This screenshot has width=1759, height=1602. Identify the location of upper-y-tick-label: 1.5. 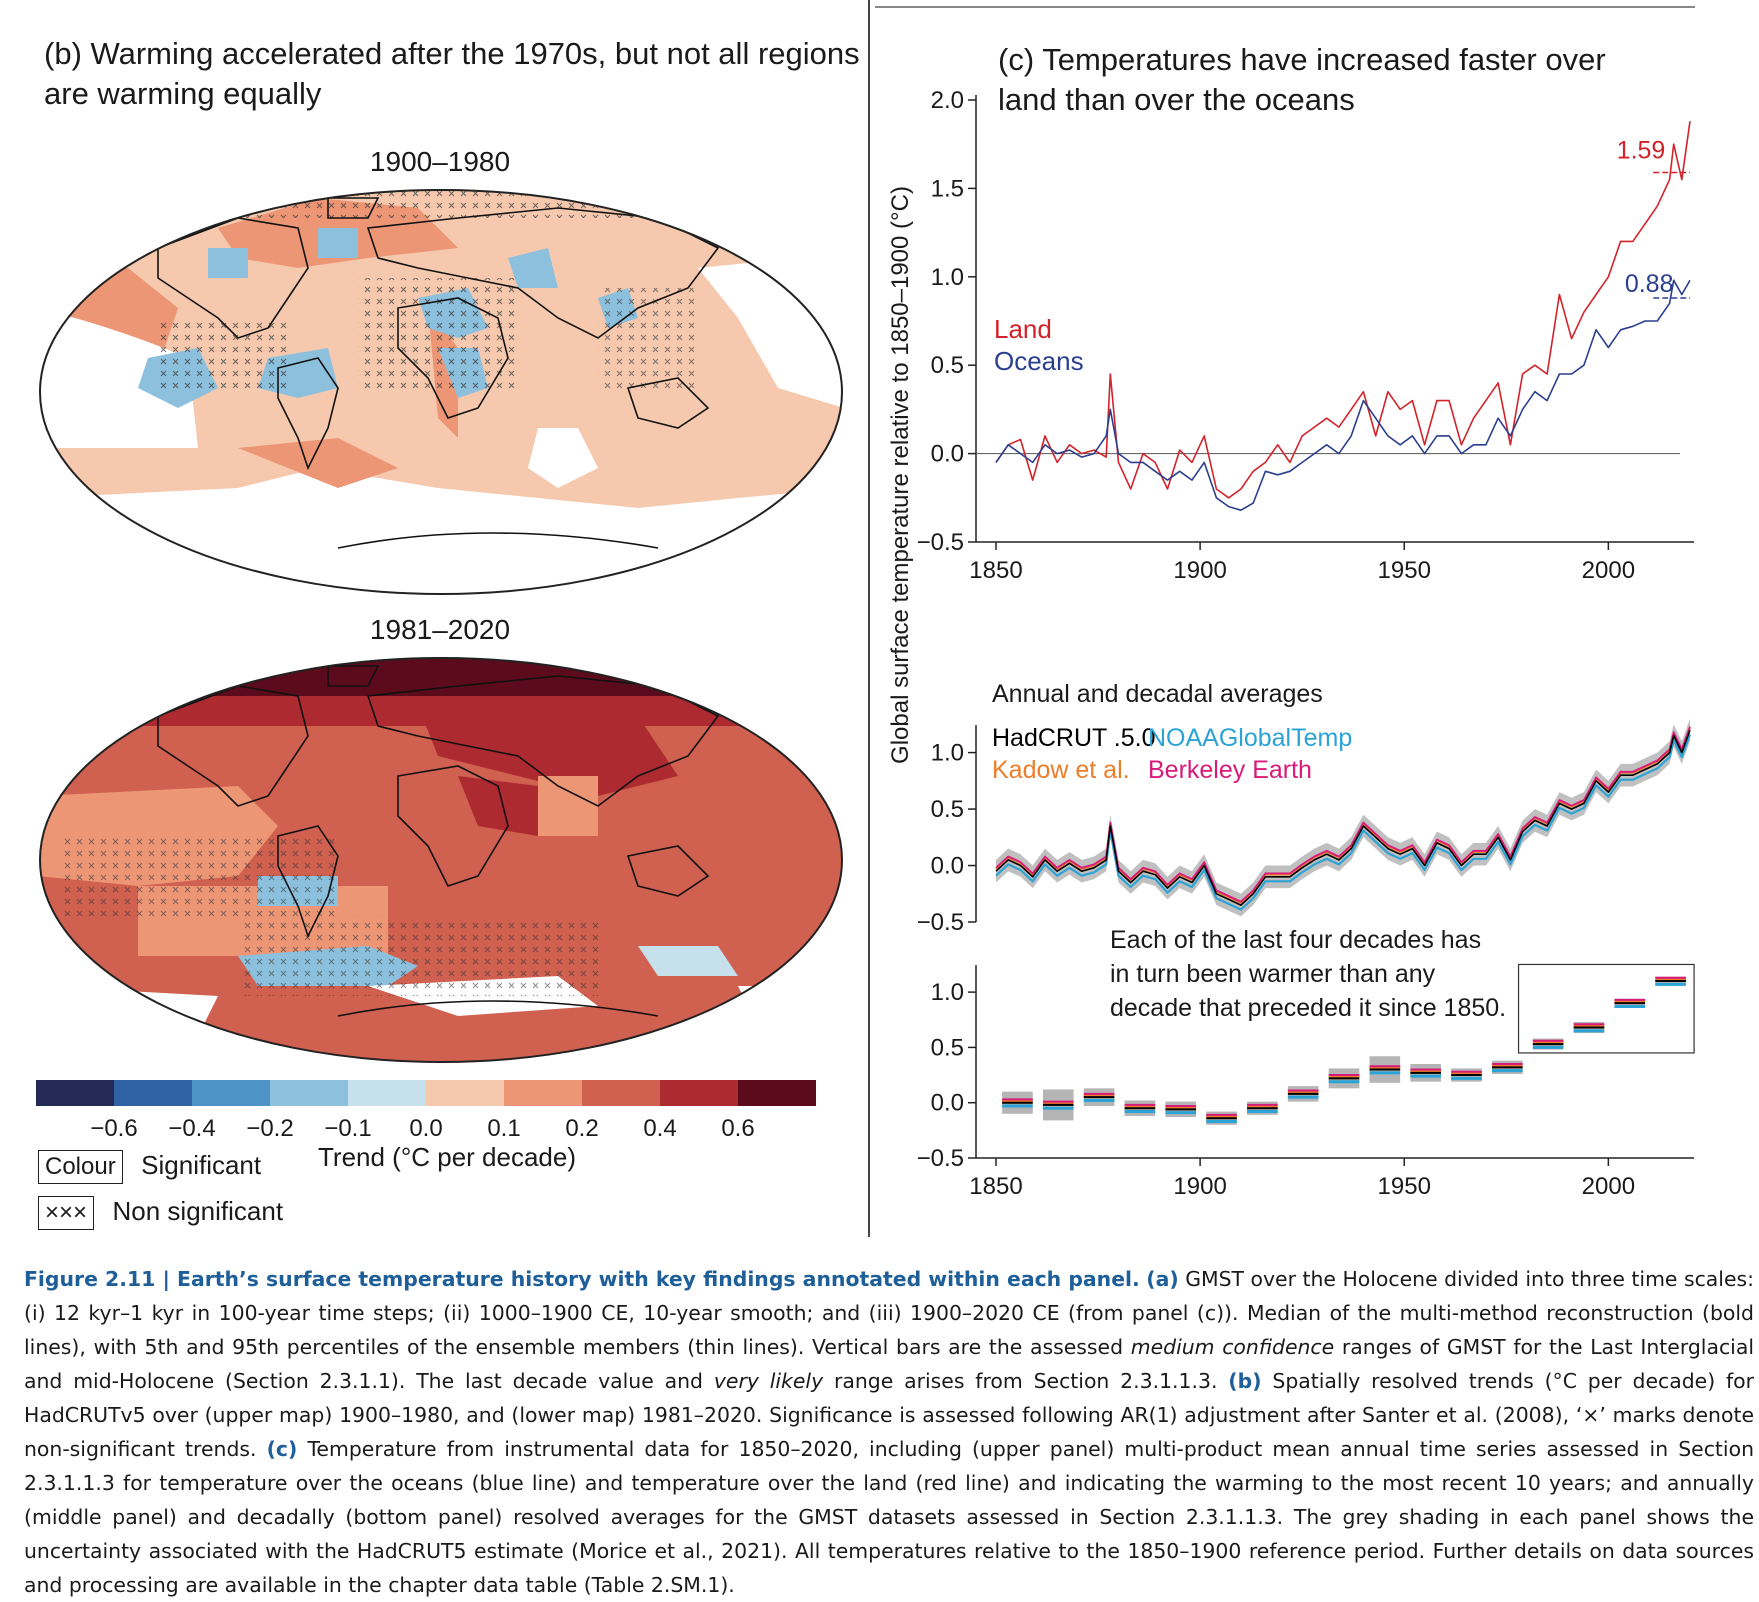
(947, 188).